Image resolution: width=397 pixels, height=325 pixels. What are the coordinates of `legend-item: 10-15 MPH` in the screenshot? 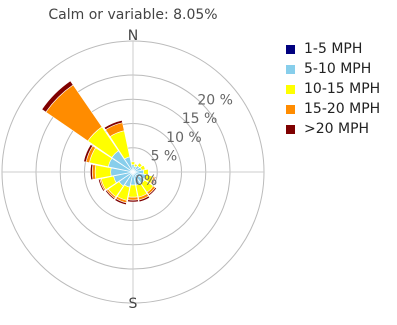 It's located at (333, 89).